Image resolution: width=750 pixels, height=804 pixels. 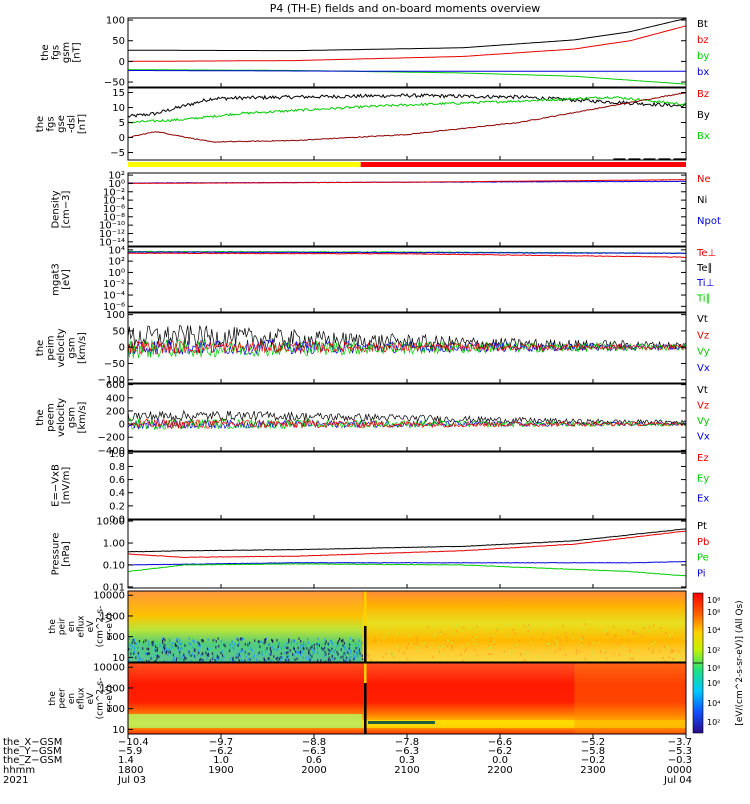 I want to click on y-axis-label: mgat3[eV], so click(x=61, y=279).